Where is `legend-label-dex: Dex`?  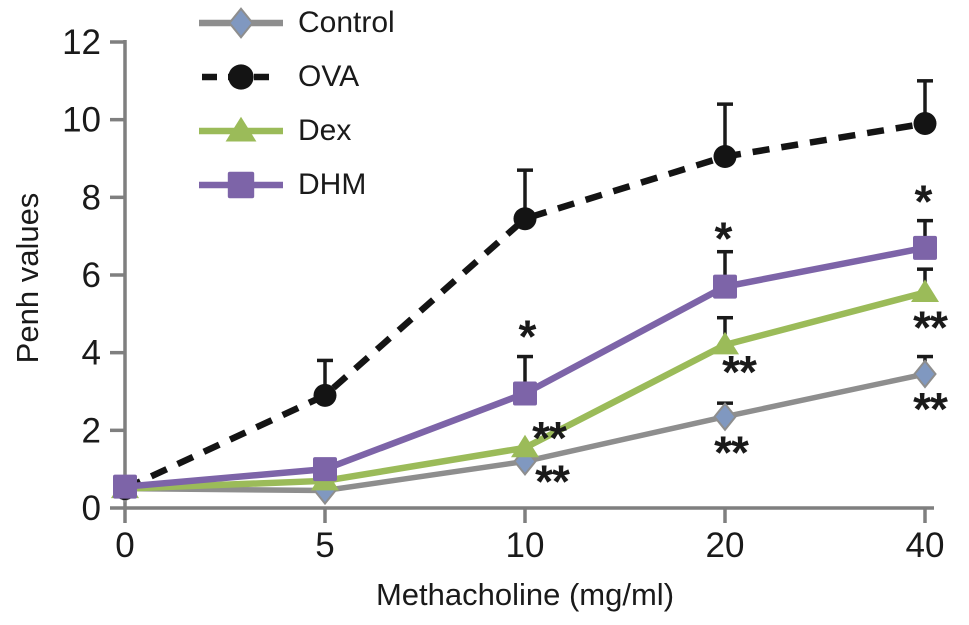 legend-label-dex: Dex is located at coordinates (325, 130).